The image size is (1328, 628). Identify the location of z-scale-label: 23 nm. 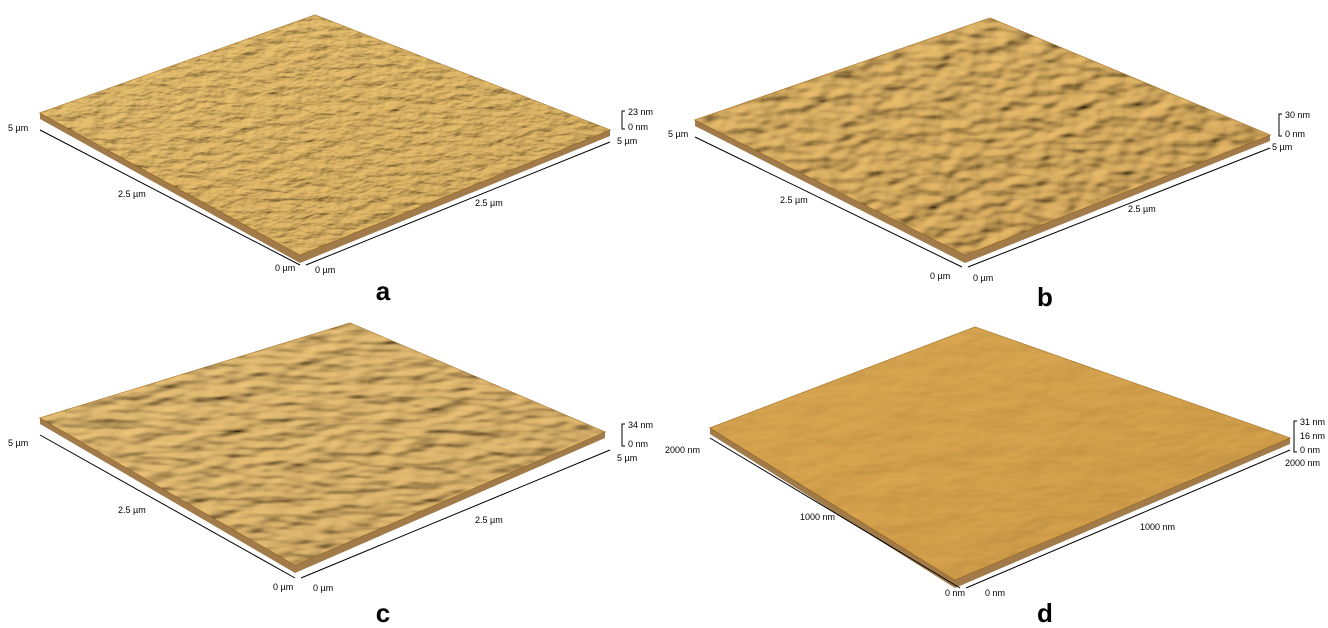
(640, 112).